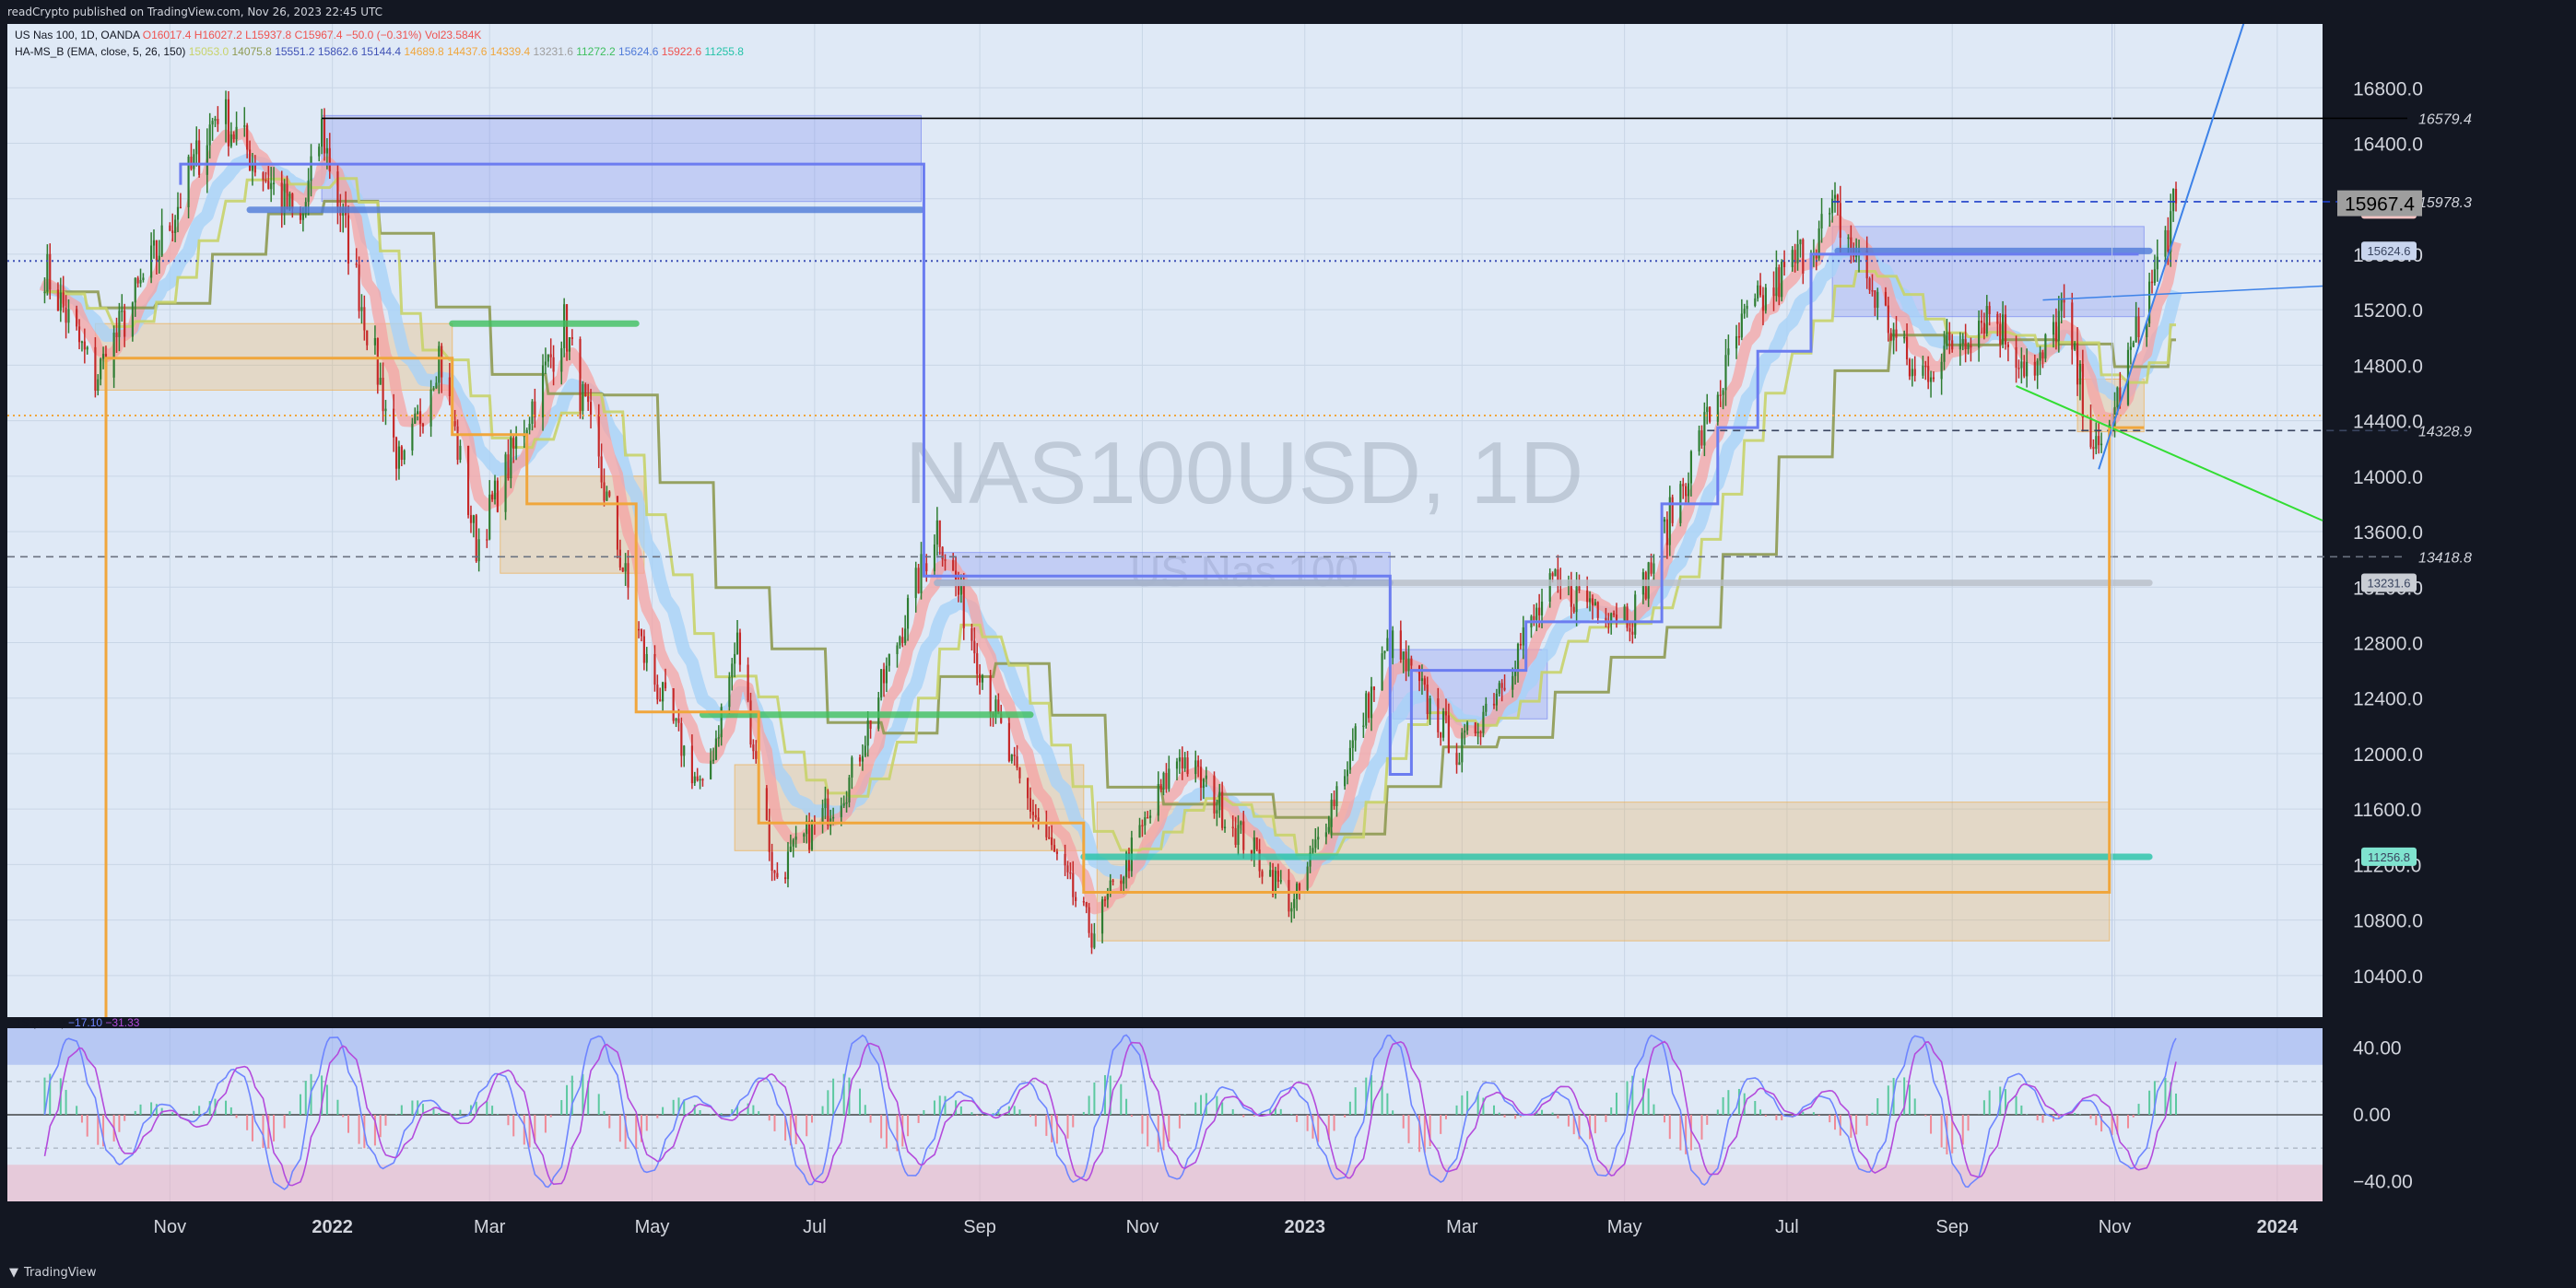  I want to click on watermark-description: US Nas 100, so click(1244, 571).